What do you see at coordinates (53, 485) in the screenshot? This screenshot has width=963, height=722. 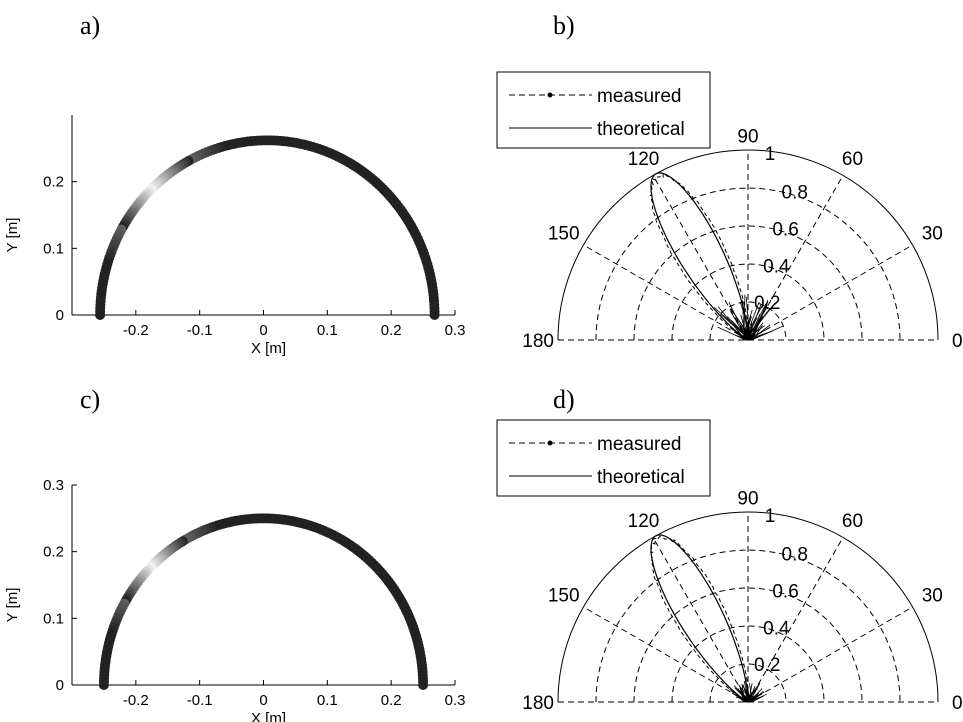 I see `y-tick-label: 0.3` at bounding box center [53, 485].